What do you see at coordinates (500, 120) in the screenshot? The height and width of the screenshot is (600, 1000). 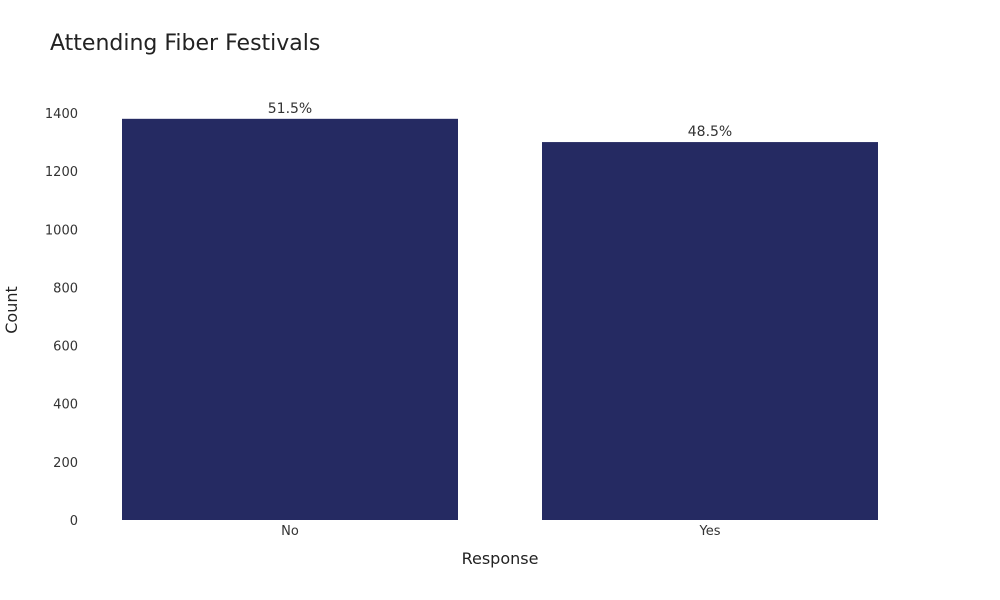 I see `data-labels-group: 51.5% 48.5%` at bounding box center [500, 120].